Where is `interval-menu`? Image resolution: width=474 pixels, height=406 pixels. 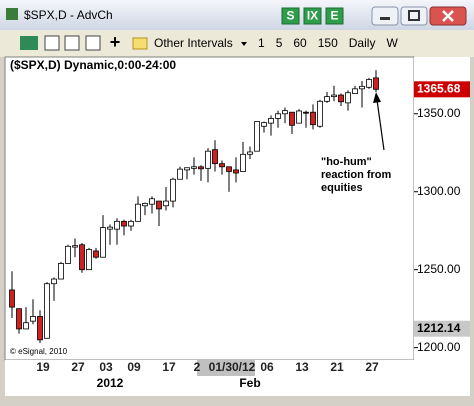 interval-menu is located at coordinates (189, 44).